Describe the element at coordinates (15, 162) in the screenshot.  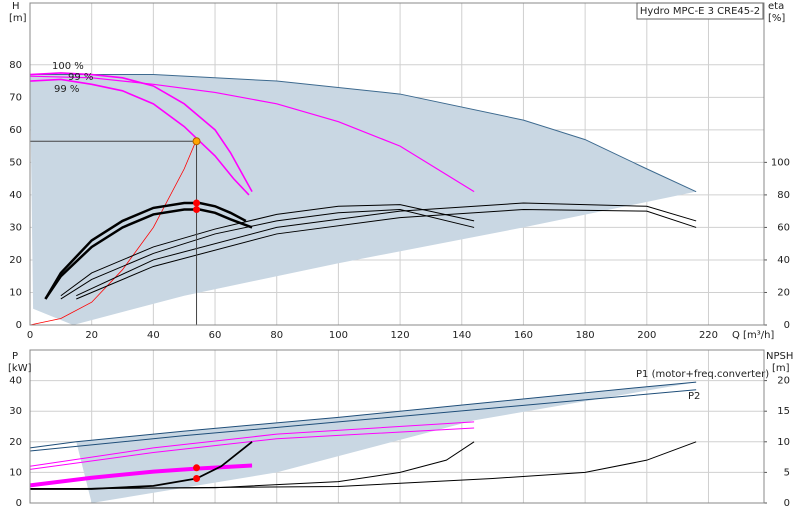
I see `y-tick-label: 50` at that location.